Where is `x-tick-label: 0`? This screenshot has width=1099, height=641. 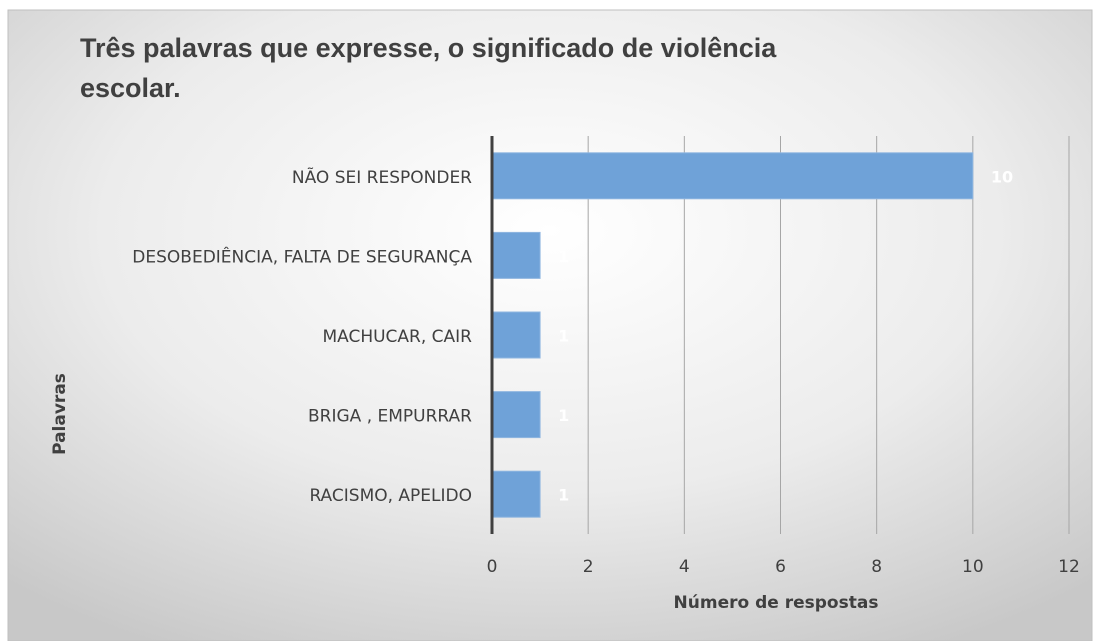 x-tick-label: 0 is located at coordinates (492, 567).